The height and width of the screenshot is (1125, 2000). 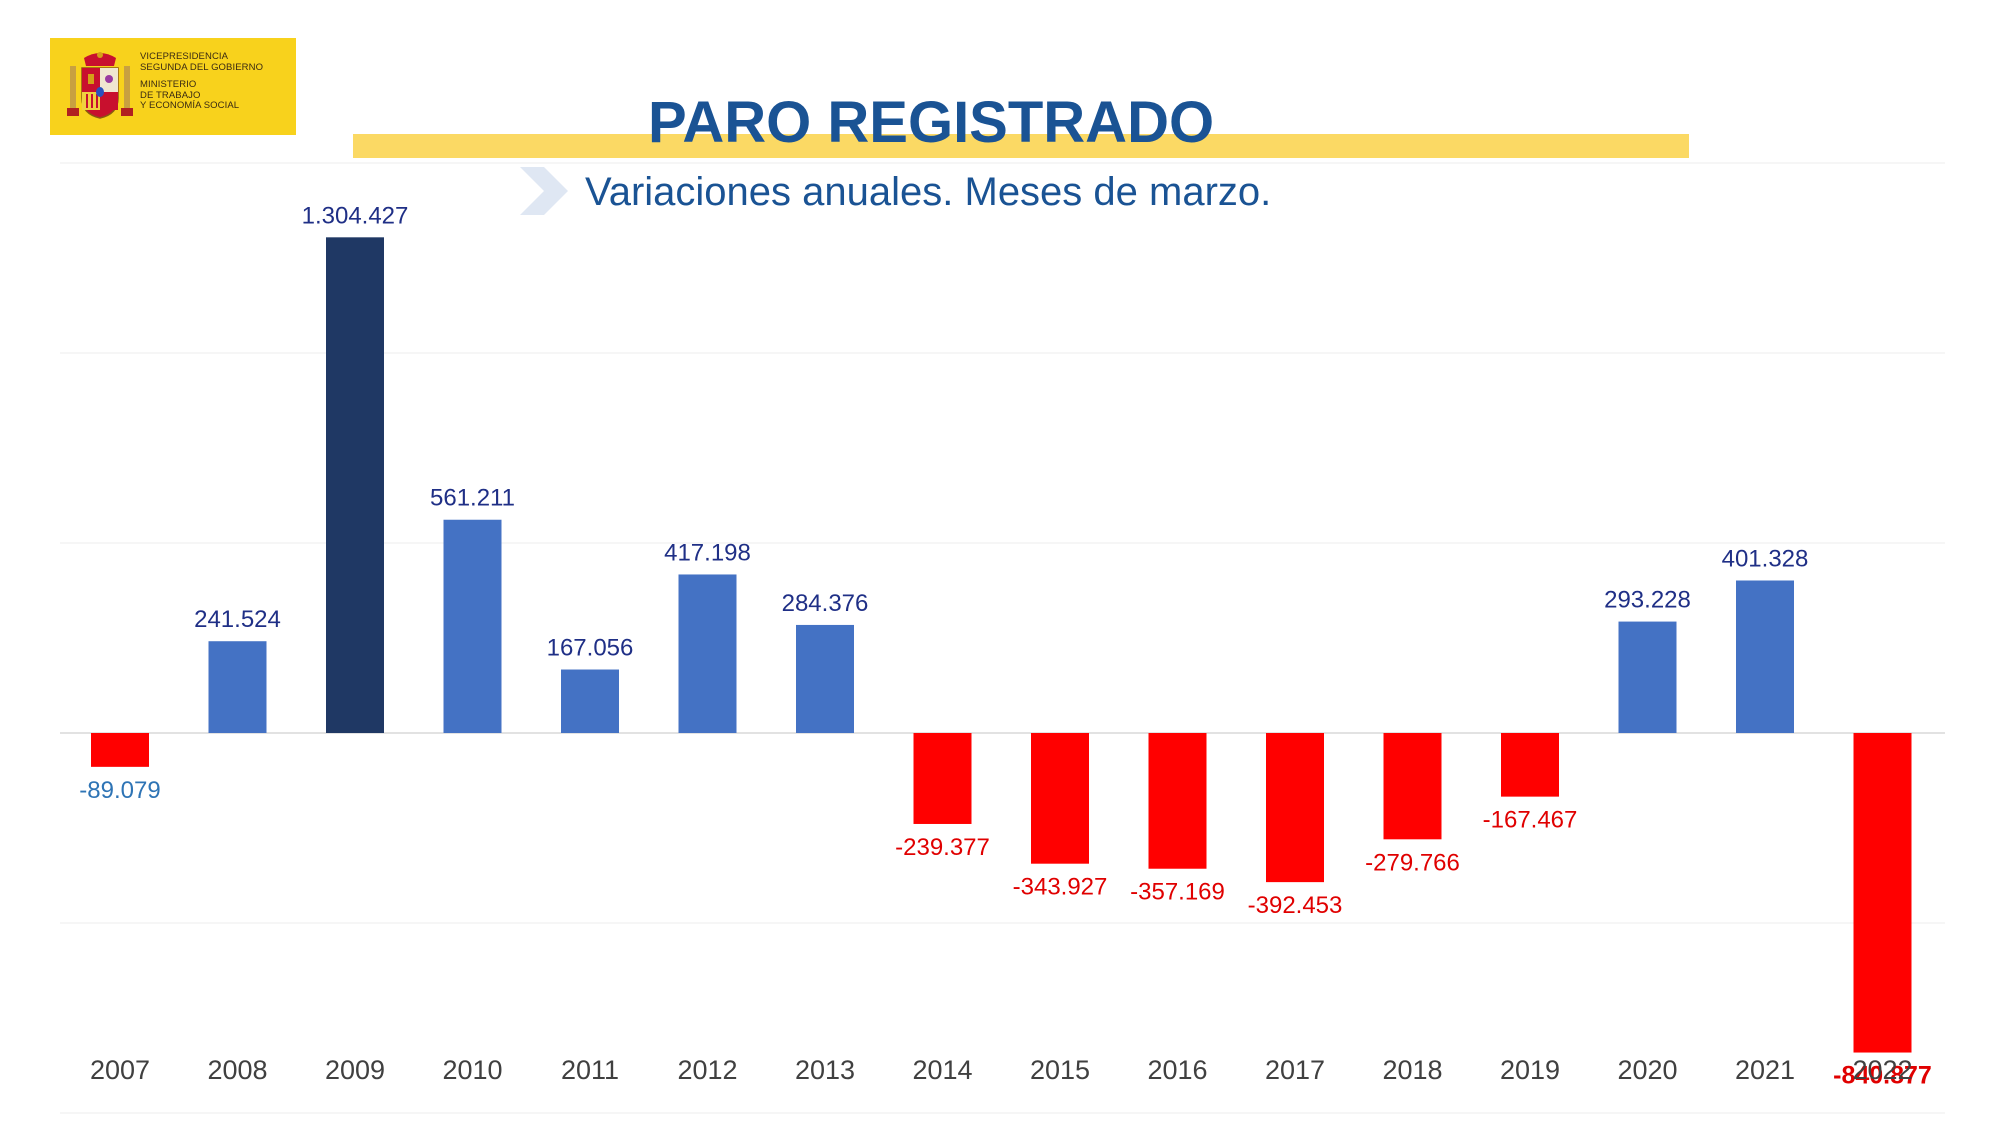 What do you see at coordinates (931, 122) in the screenshot?
I see `page-title: PARO REGISTRADO` at bounding box center [931, 122].